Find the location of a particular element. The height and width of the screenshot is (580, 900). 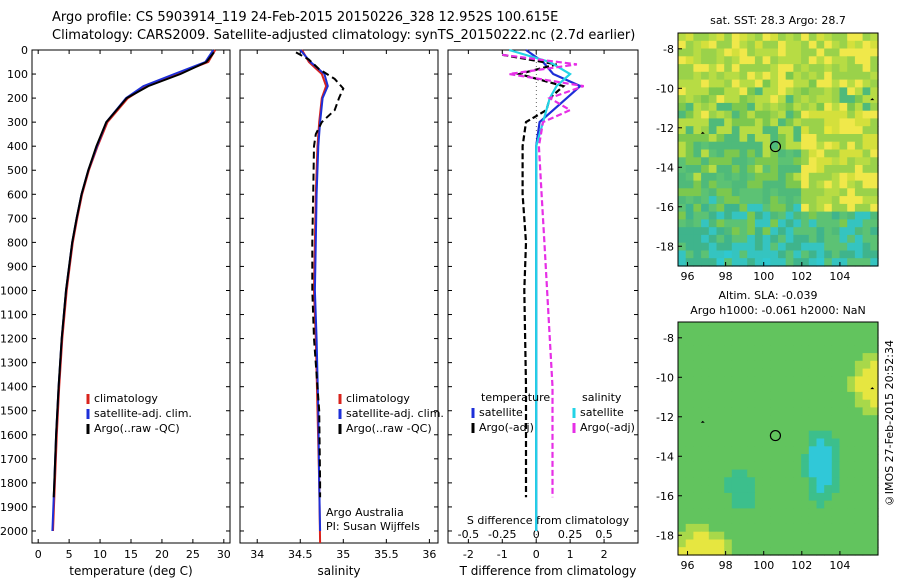

series-line-s-argo--adj- is located at coordinates (543, 275).